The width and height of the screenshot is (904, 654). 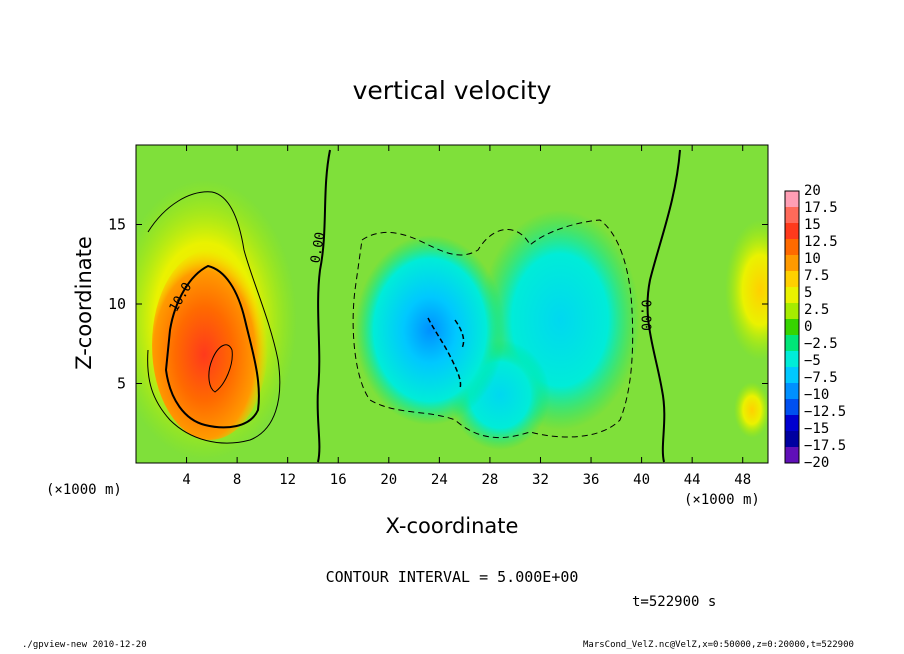 I want to click on x-tick-label: 24, so click(x=439, y=480).